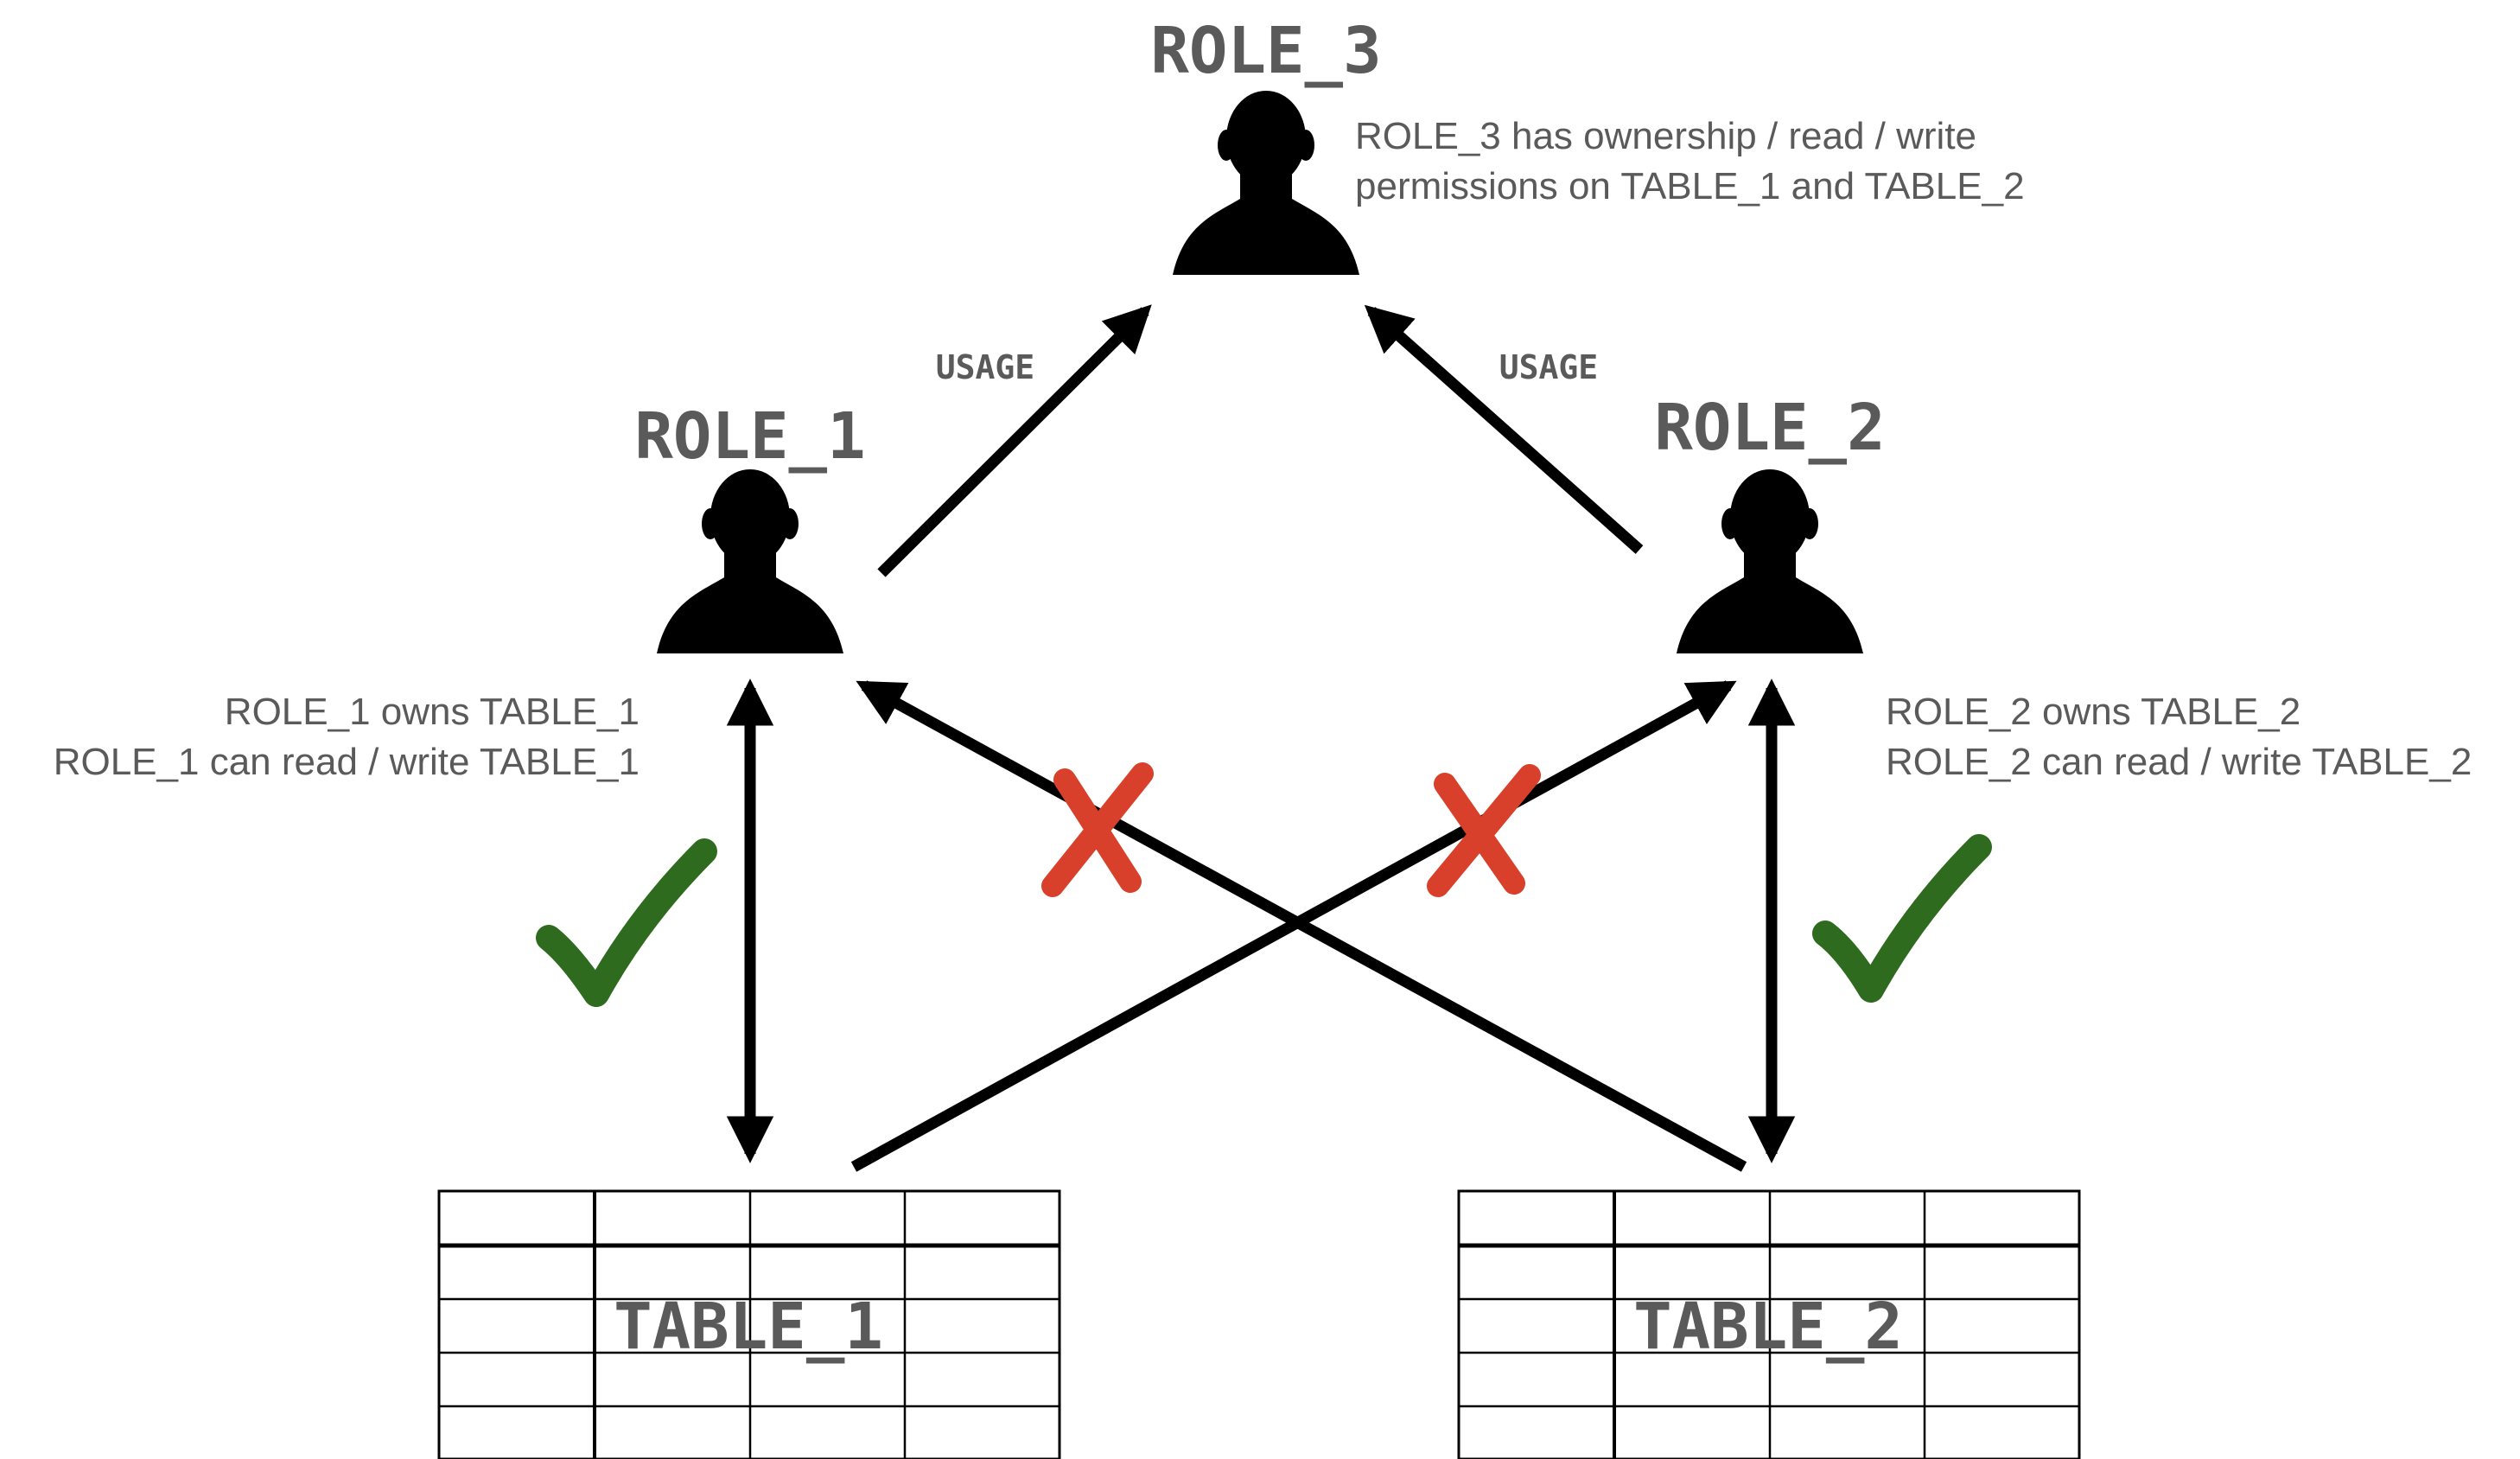  What do you see at coordinates (433, 712) in the screenshot?
I see `role-1-note-line-1: ROLE_1 owns TABLE_1` at bounding box center [433, 712].